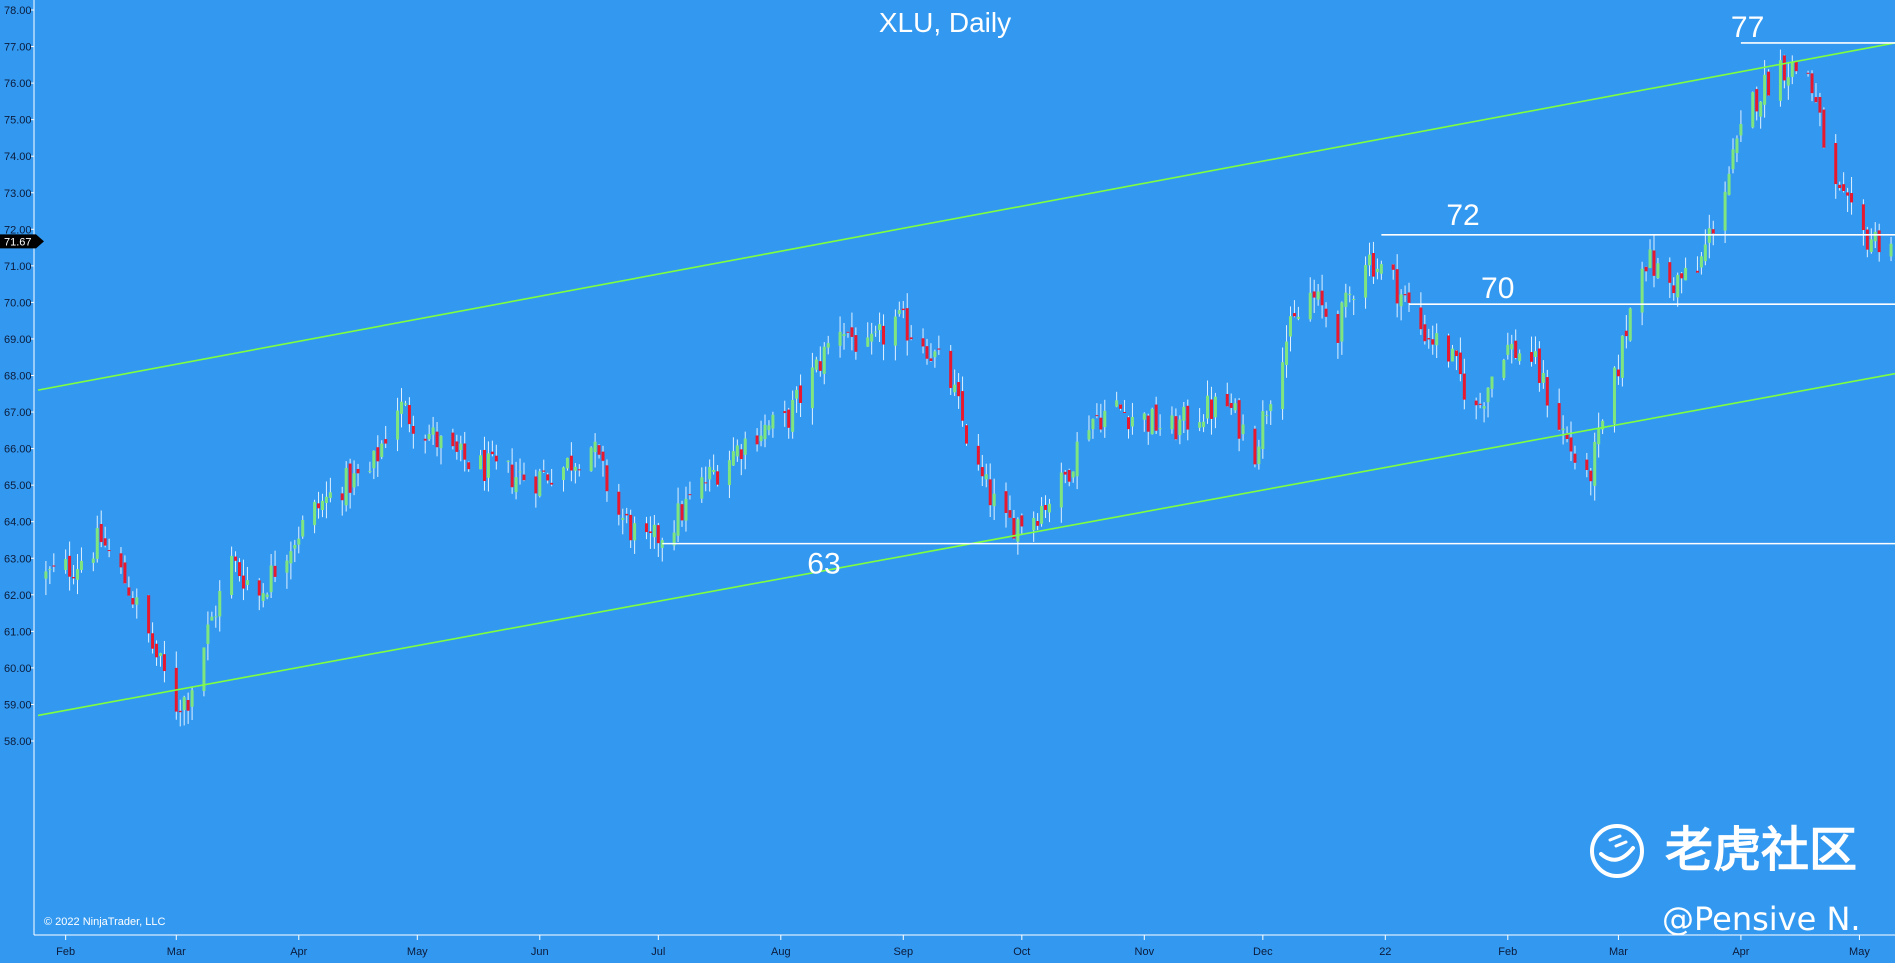 Image resolution: width=1895 pixels, height=963 pixels. Describe the element at coordinates (1747, 27) in the screenshot. I see `level-label-77: 77` at that location.